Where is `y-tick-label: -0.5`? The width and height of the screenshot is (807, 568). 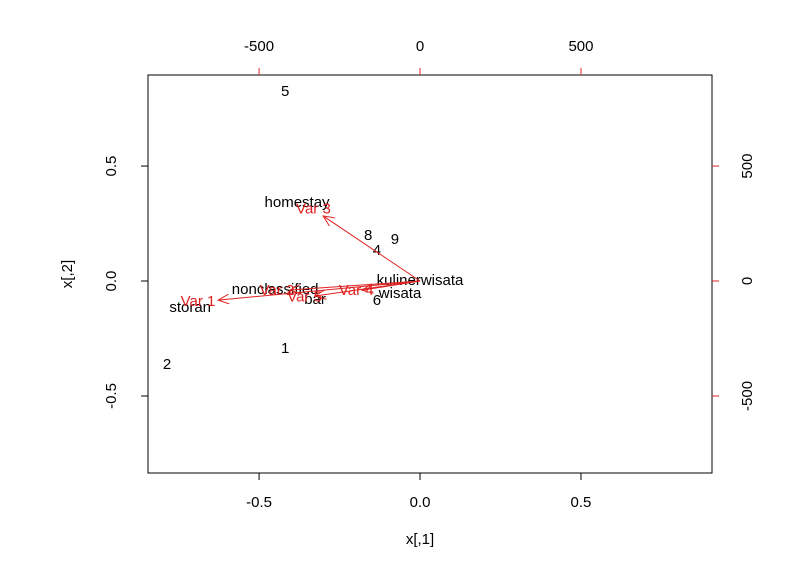 y-tick-label: -0.5 is located at coordinates (111, 396).